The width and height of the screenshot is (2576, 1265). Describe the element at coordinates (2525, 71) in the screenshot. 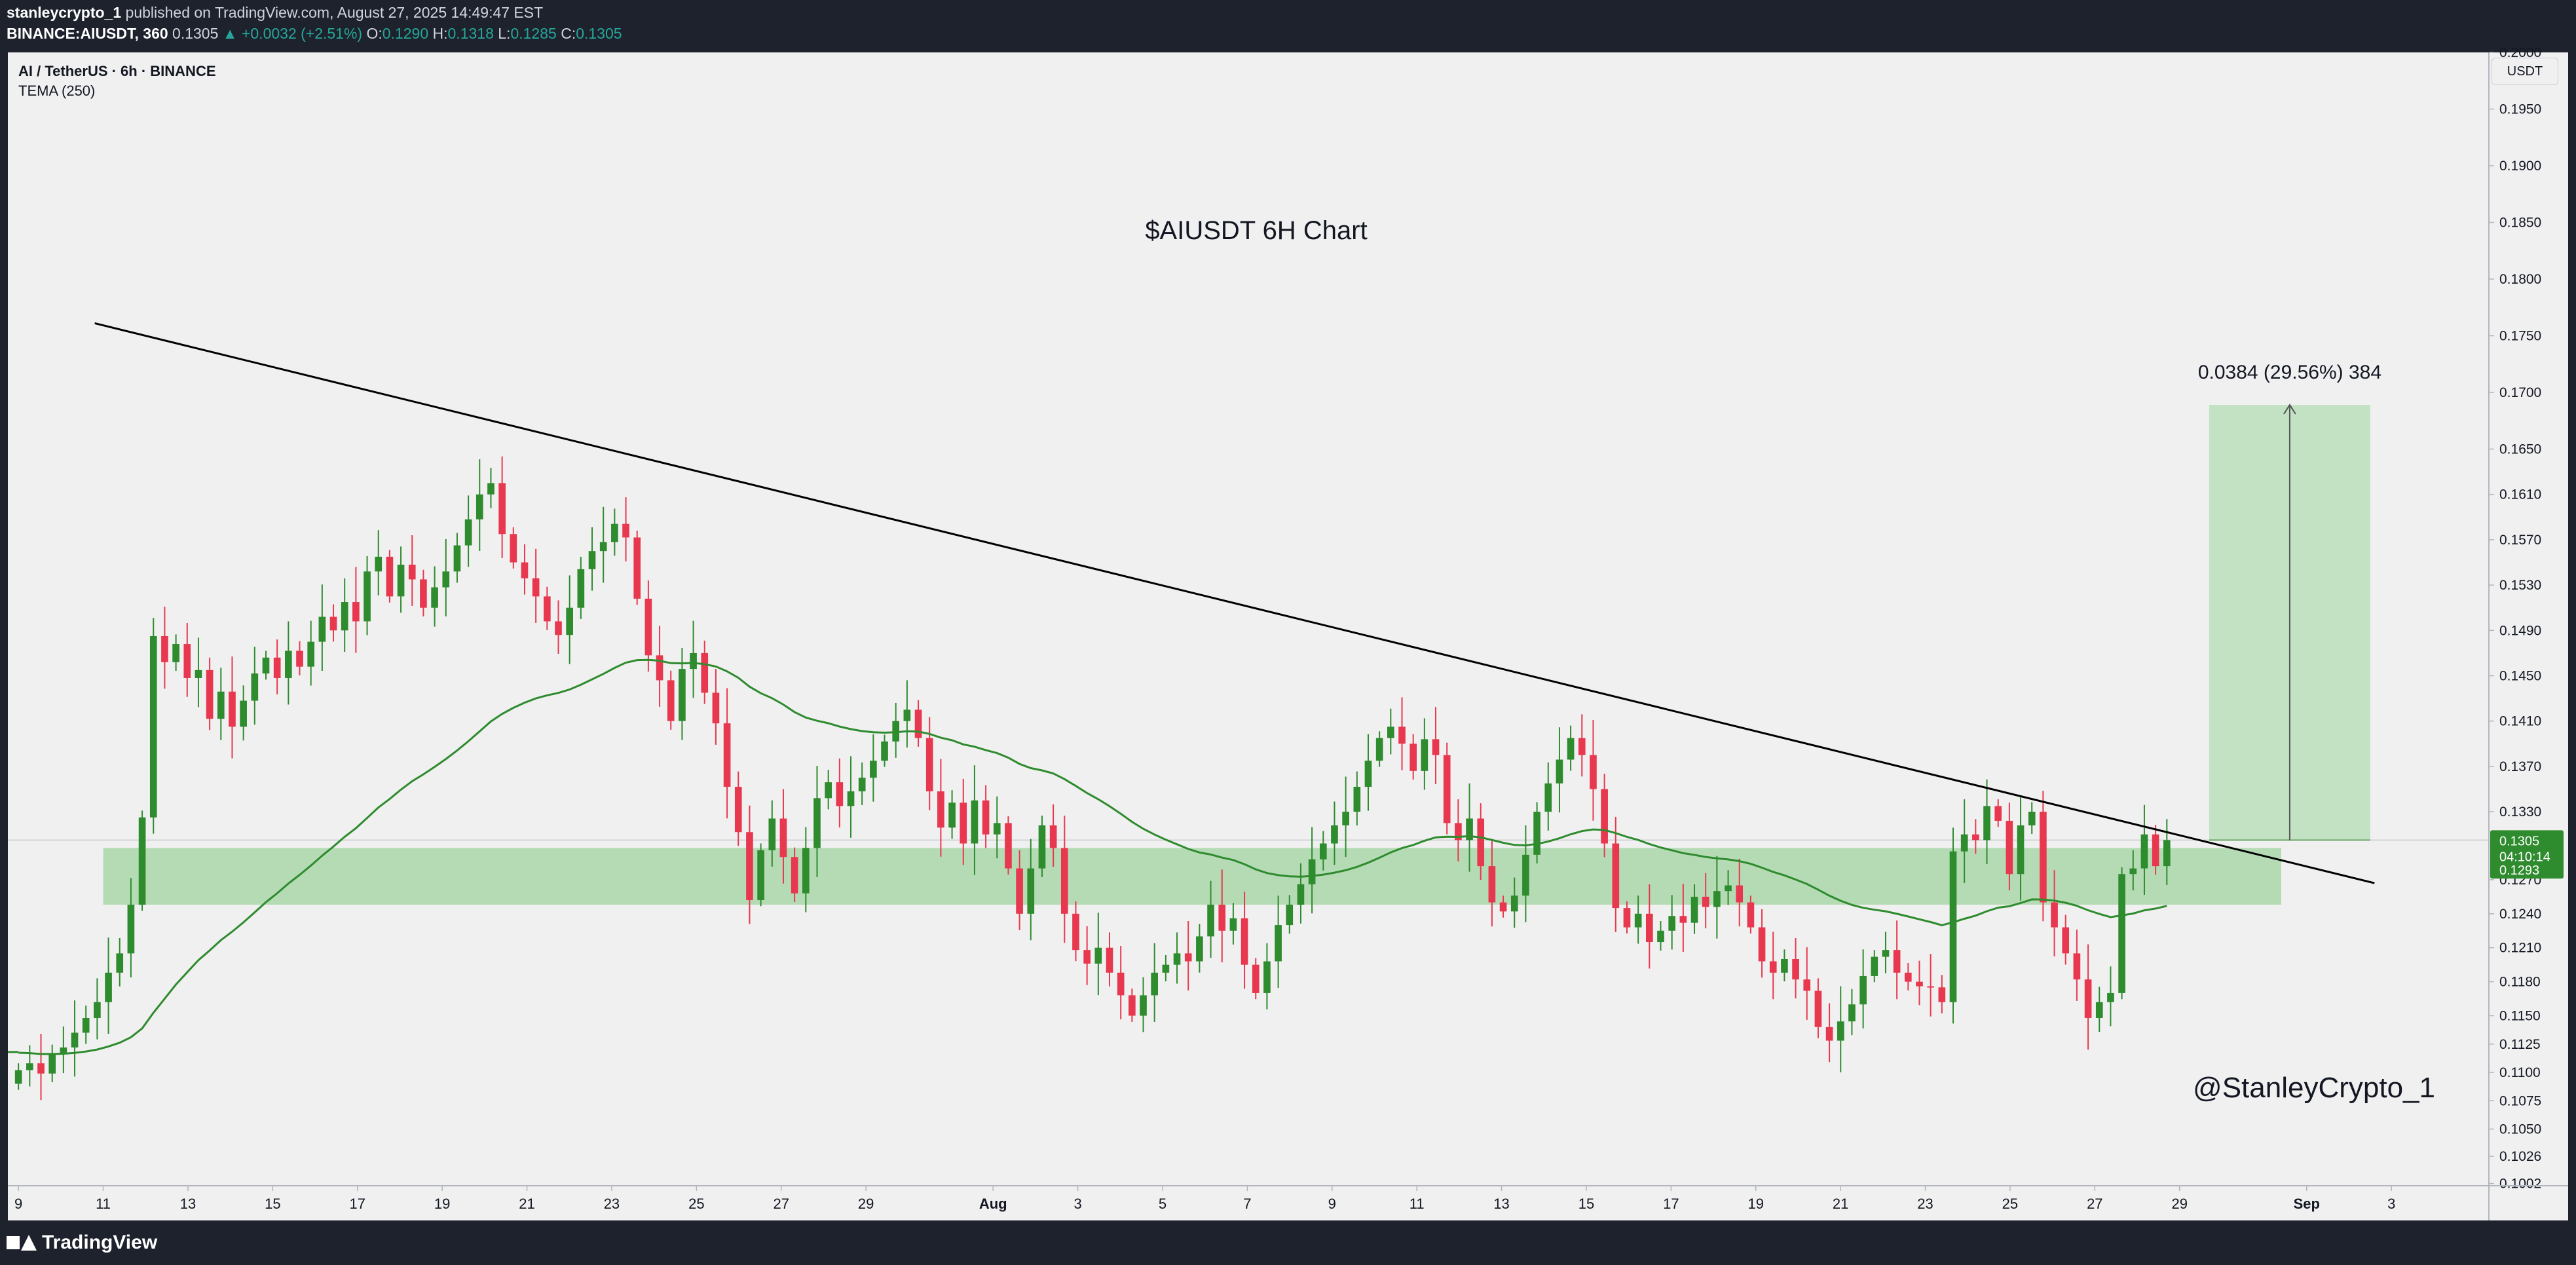

I see `currency-unit-button: USDT` at that location.